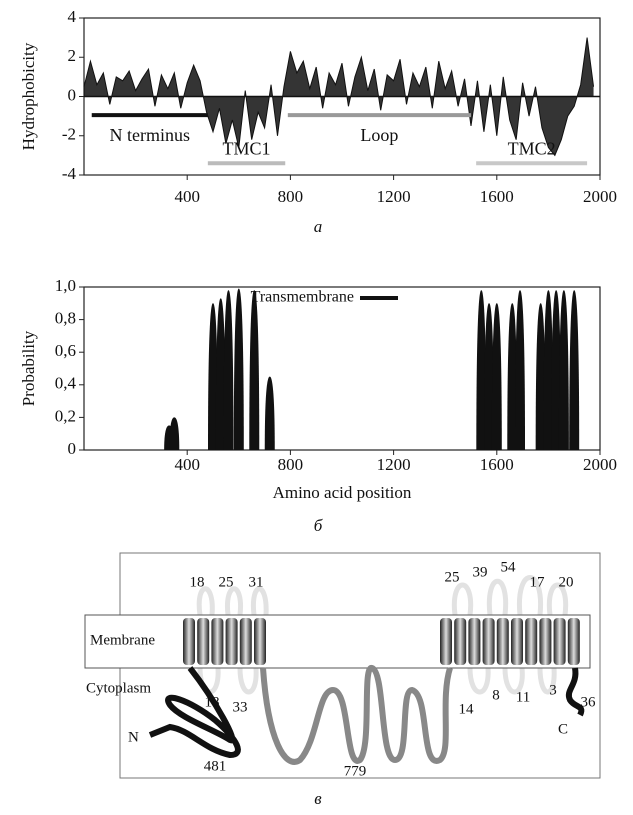 The image size is (633, 815). Describe the element at coordinates (356, 714) in the screenshot. I see `loop-chain` at that location.